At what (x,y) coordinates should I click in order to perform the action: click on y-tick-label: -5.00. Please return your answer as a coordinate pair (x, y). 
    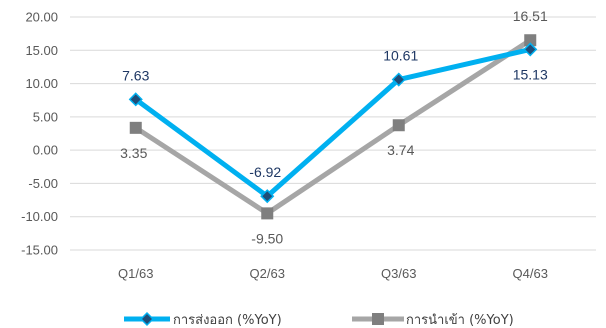
    Looking at the image, I should click on (43, 183).